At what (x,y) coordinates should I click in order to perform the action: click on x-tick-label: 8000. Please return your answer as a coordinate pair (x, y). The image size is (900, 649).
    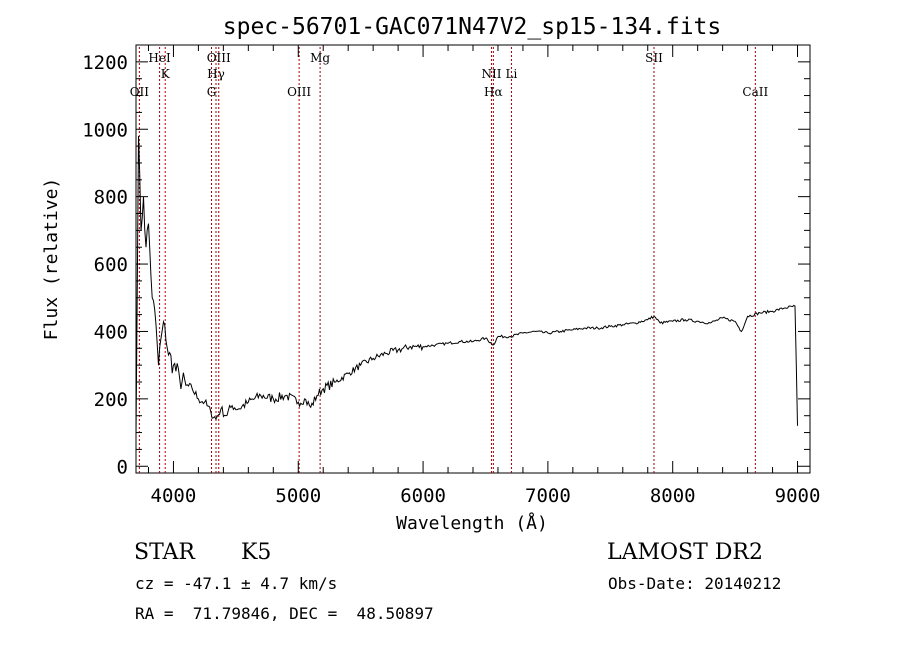
    Looking at the image, I should click on (673, 496).